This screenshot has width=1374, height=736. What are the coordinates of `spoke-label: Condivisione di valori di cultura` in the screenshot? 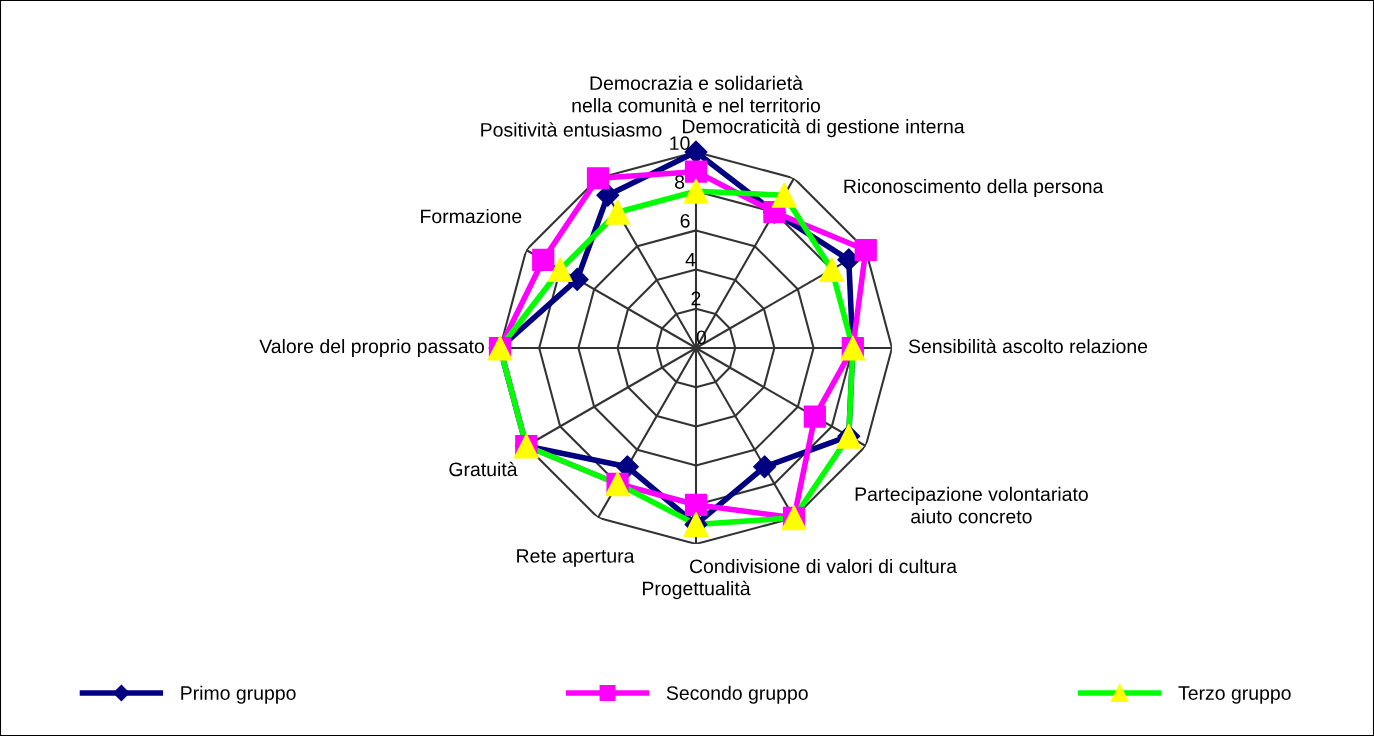 It's located at (823, 566).